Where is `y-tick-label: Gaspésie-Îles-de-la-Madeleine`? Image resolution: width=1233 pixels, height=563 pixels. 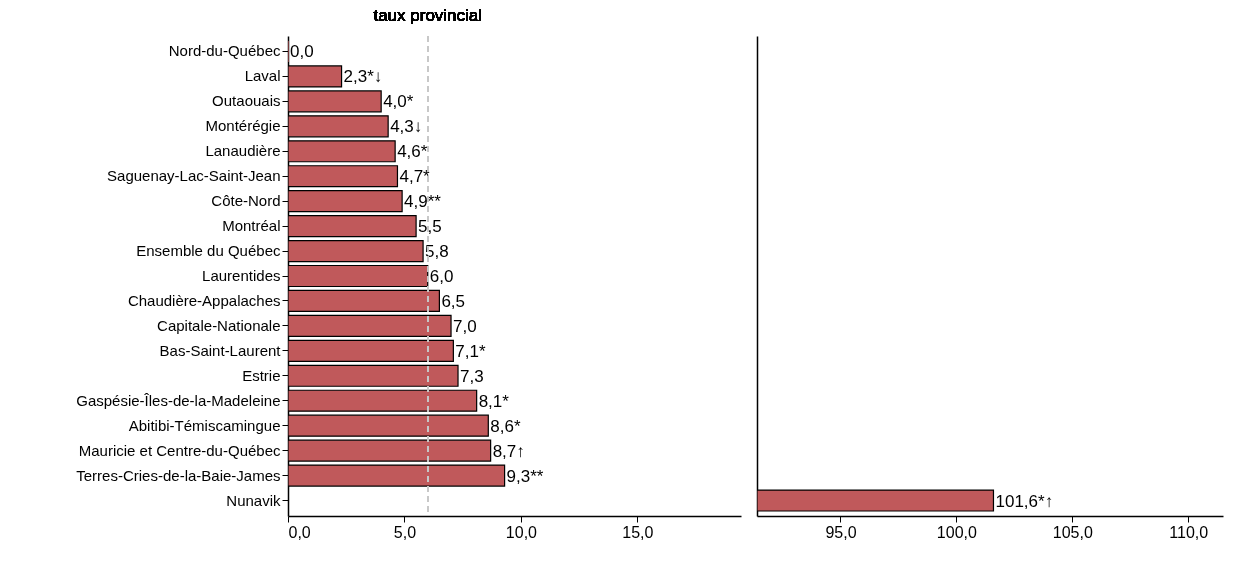 y-tick-label: Gaspésie-Îles-de-la-Madeleine is located at coordinates (178, 400).